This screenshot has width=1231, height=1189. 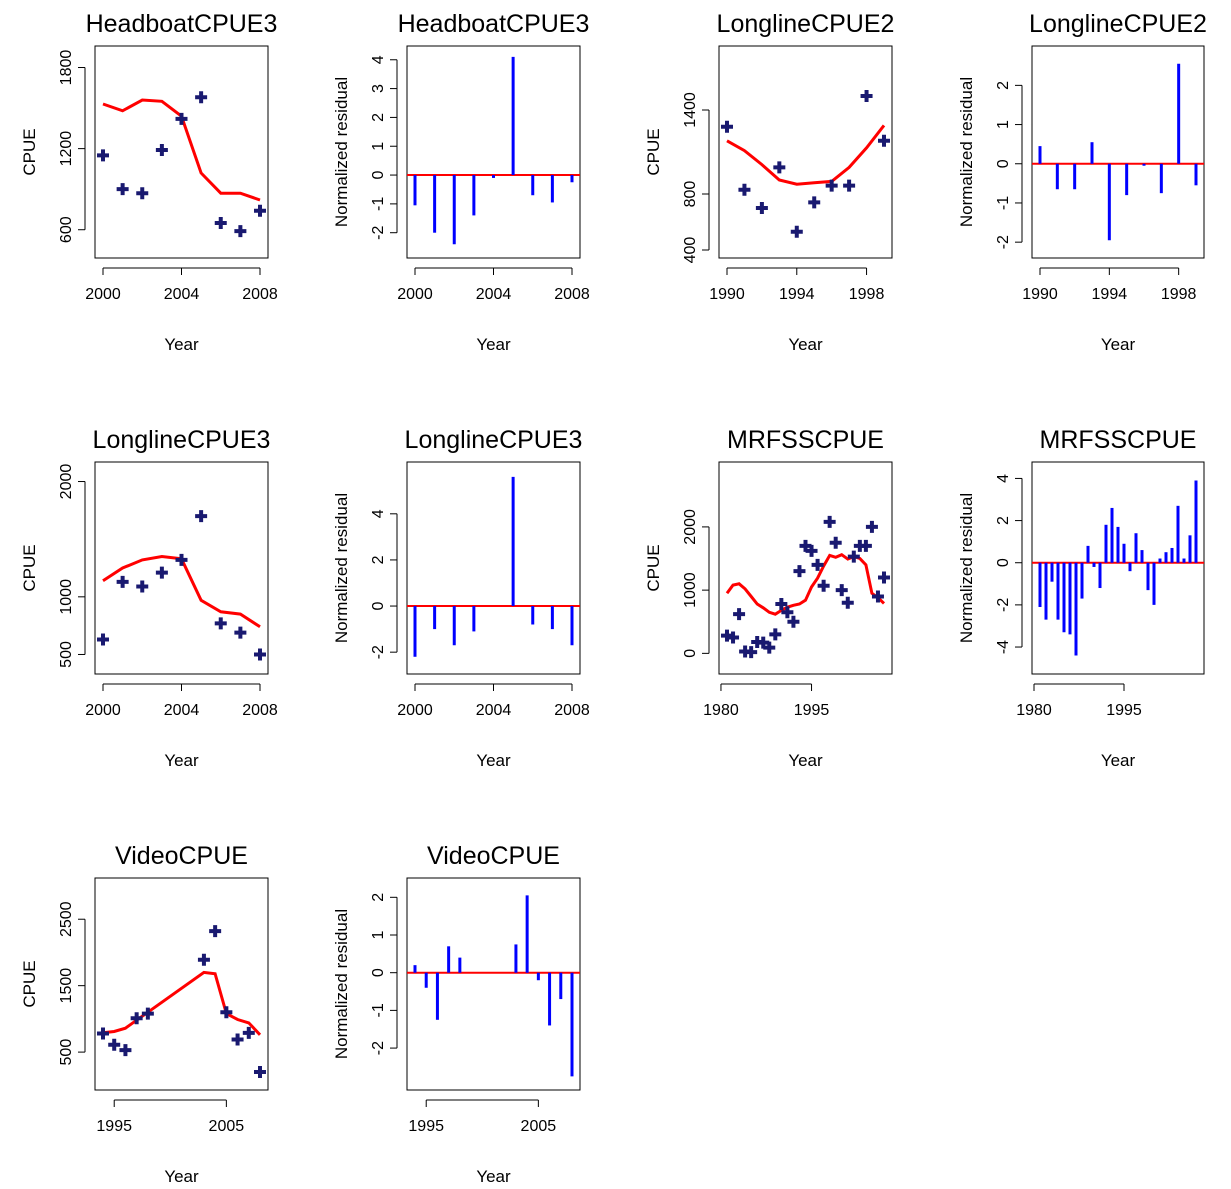 What do you see at coordinates (768, 598) in the screenshot?
I see `panel-7: MRFSSCPUE Year CPUE 1980 1995 0 1000 2000` at bounding box center [768, 598].